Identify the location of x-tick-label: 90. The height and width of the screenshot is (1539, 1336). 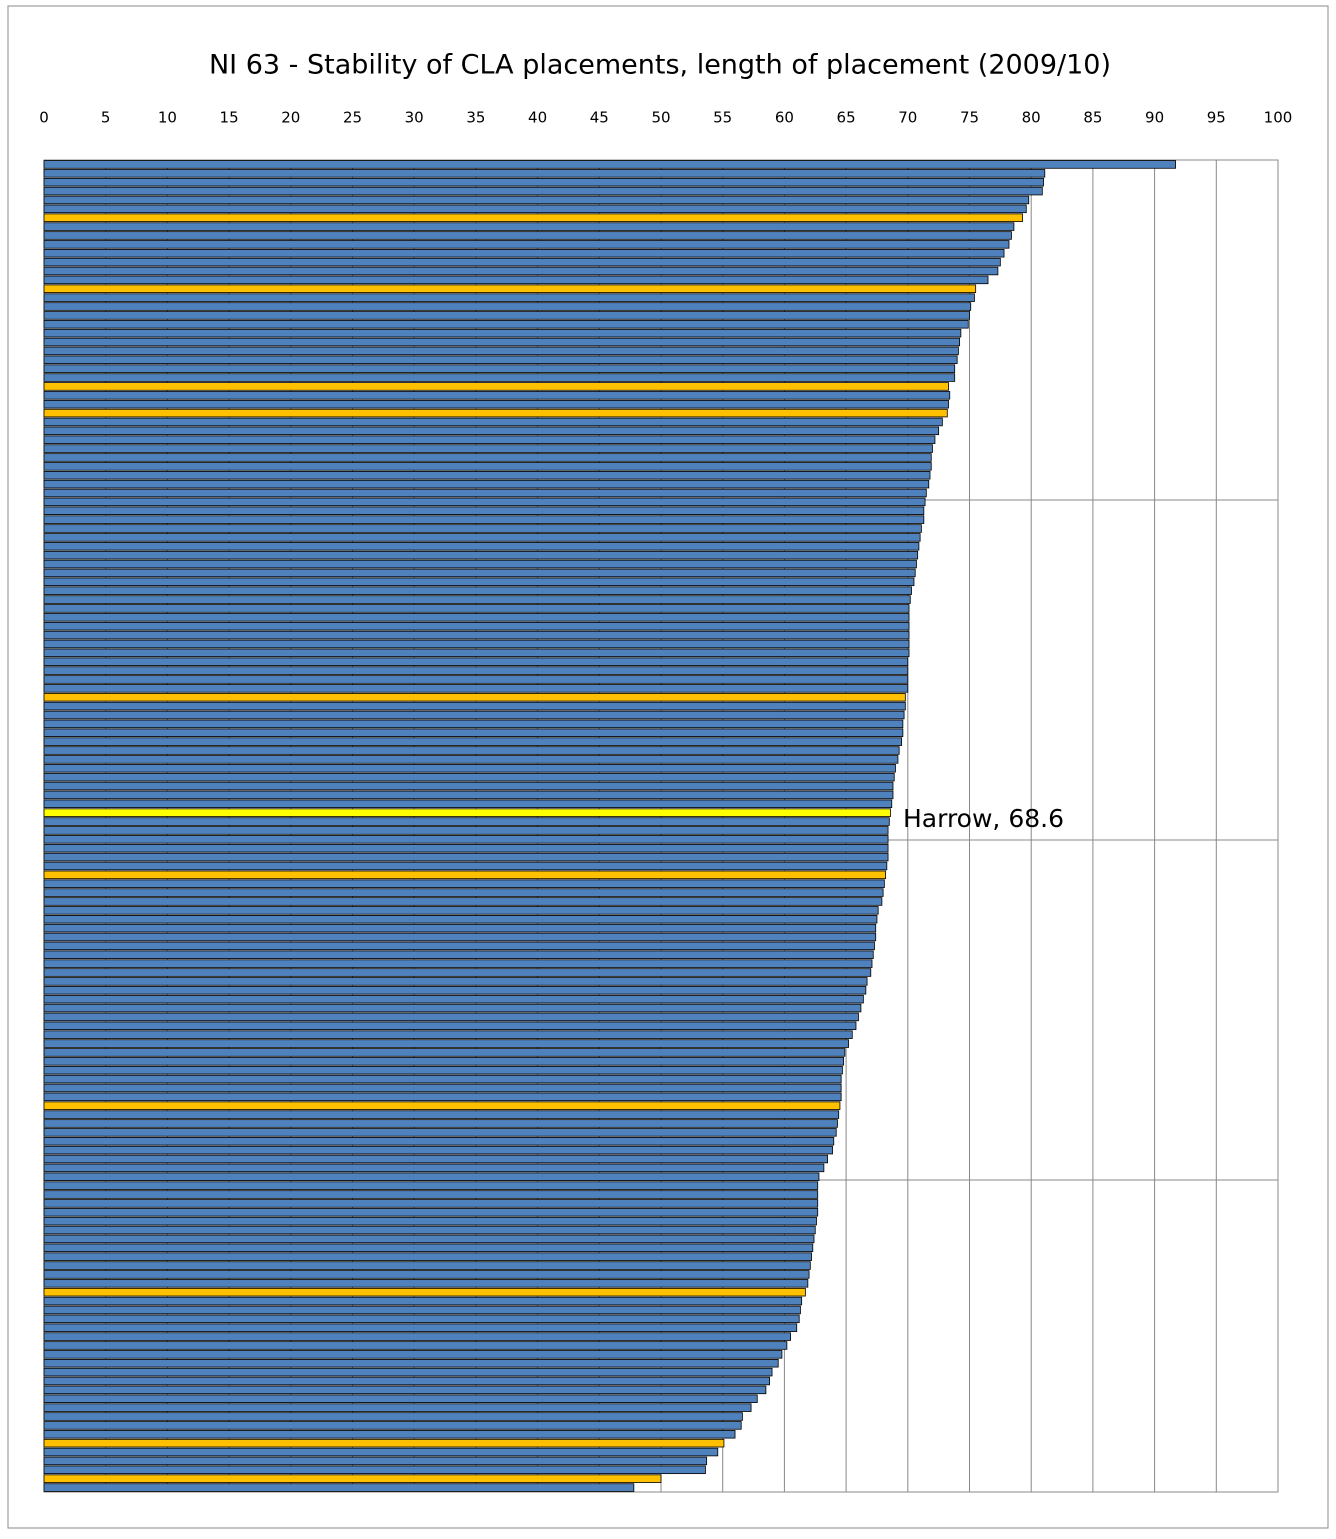
(1154, 118).